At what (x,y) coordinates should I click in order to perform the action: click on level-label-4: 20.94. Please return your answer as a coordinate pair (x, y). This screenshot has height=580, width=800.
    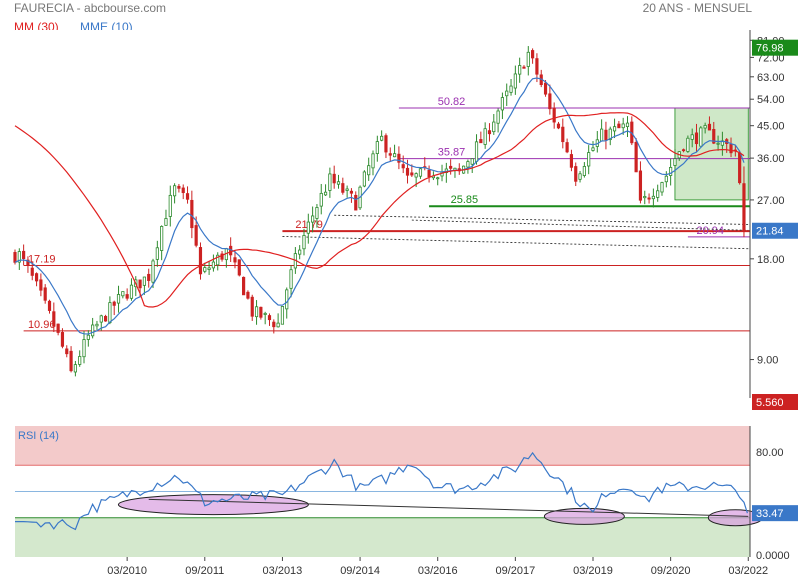
    Looking at the image, I should click on (711, 231).